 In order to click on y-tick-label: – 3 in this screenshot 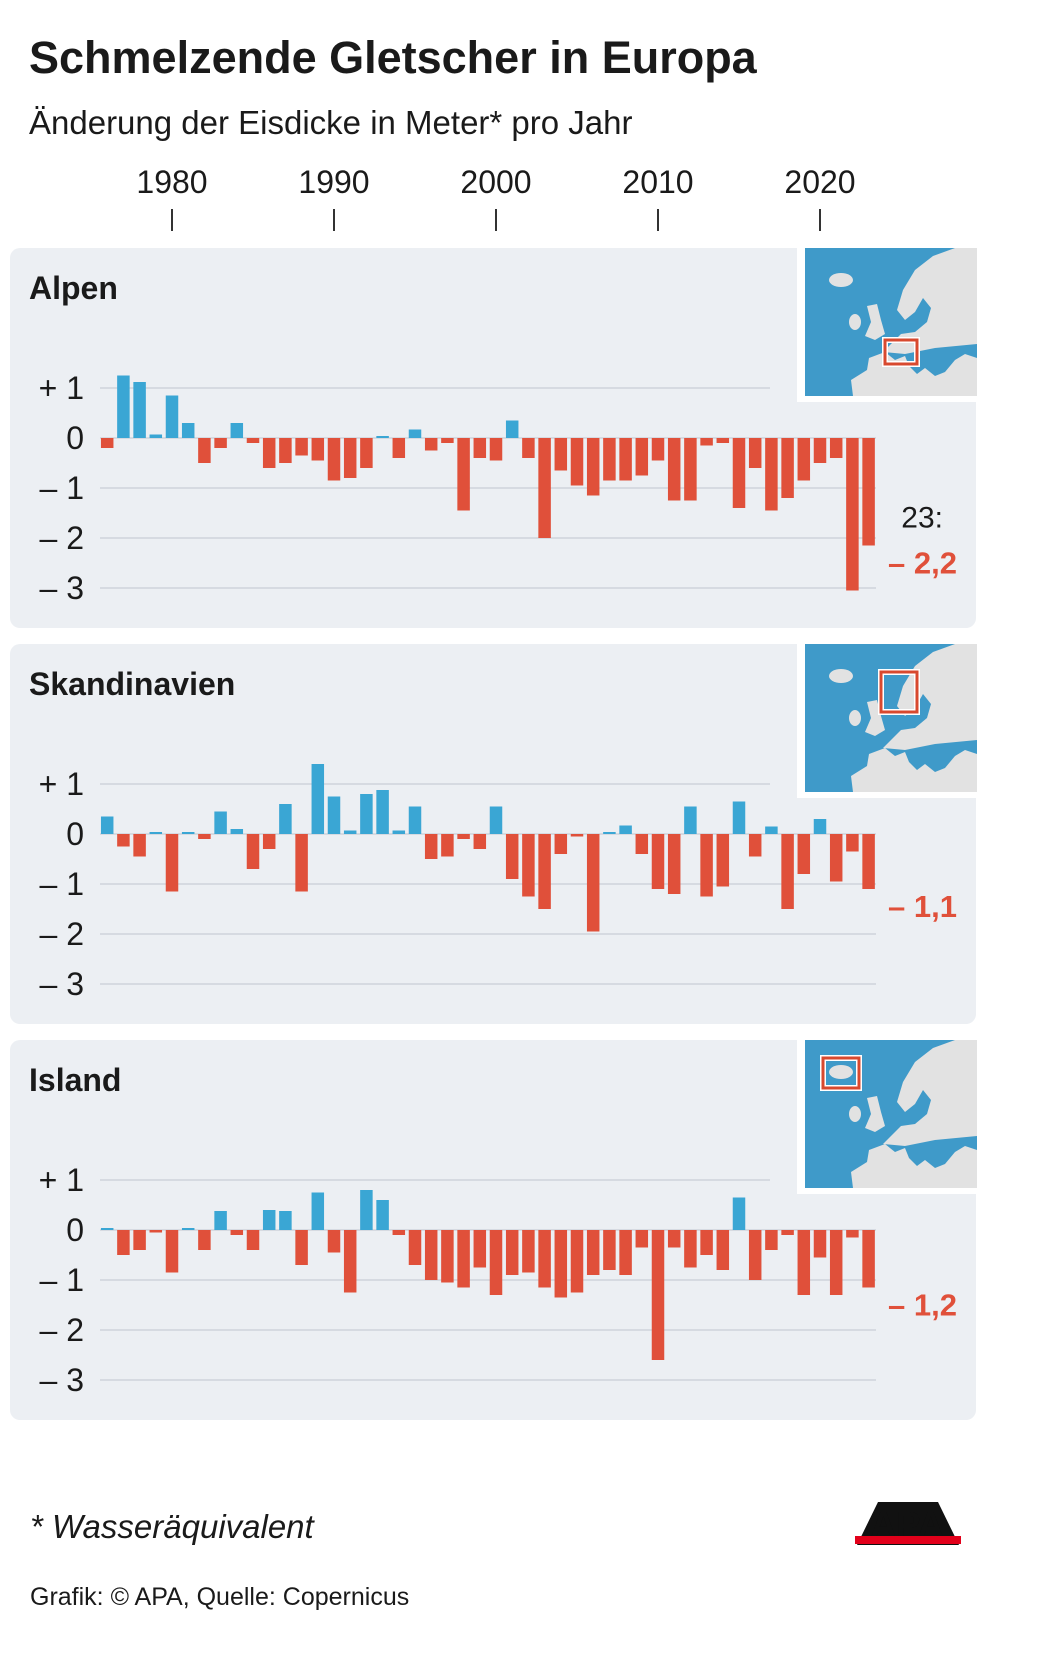, I will do `click(62, 984)`.